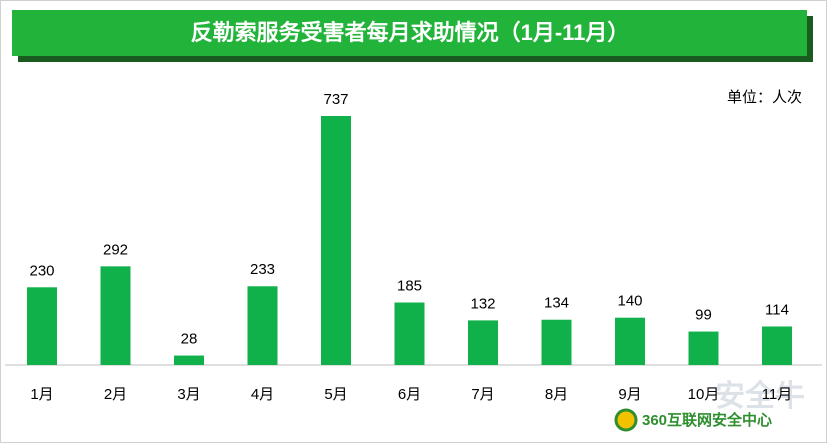 Image resolution: width=827 pixels, height=443 pixels. I want to click on data-label: 185, so click(409, 285).